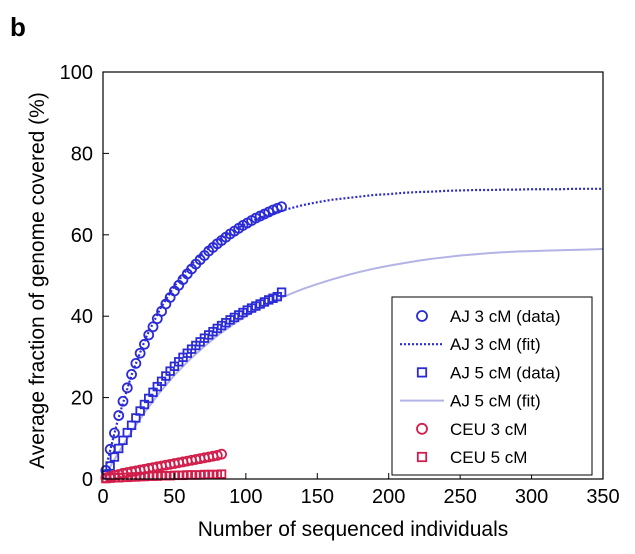  What do you see at coordinates (18, 27) in the screenshot?
I see `panel-label: b` at bounding box center [18, 27].